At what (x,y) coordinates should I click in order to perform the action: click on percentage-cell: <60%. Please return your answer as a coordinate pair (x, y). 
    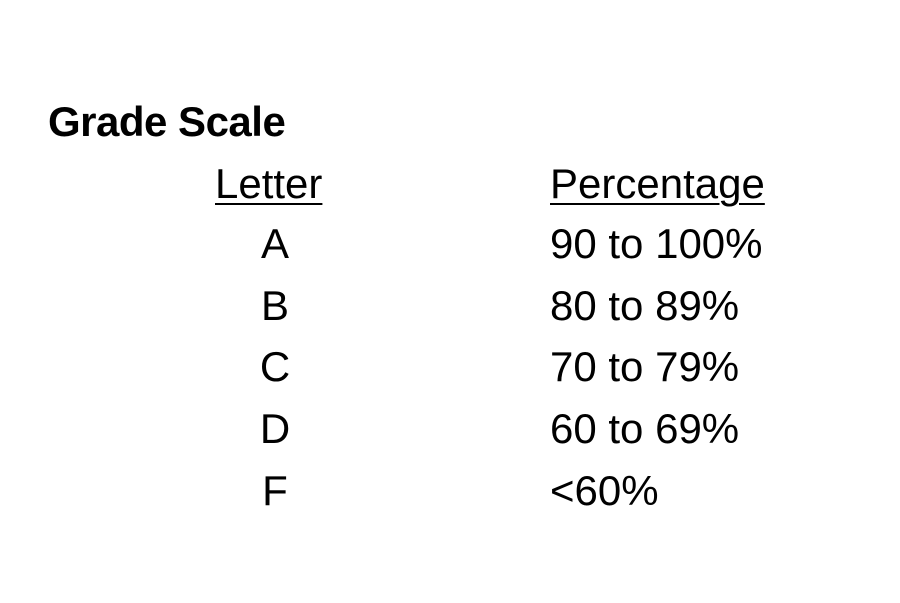
    Looking at the image, I should click on (604, 490).